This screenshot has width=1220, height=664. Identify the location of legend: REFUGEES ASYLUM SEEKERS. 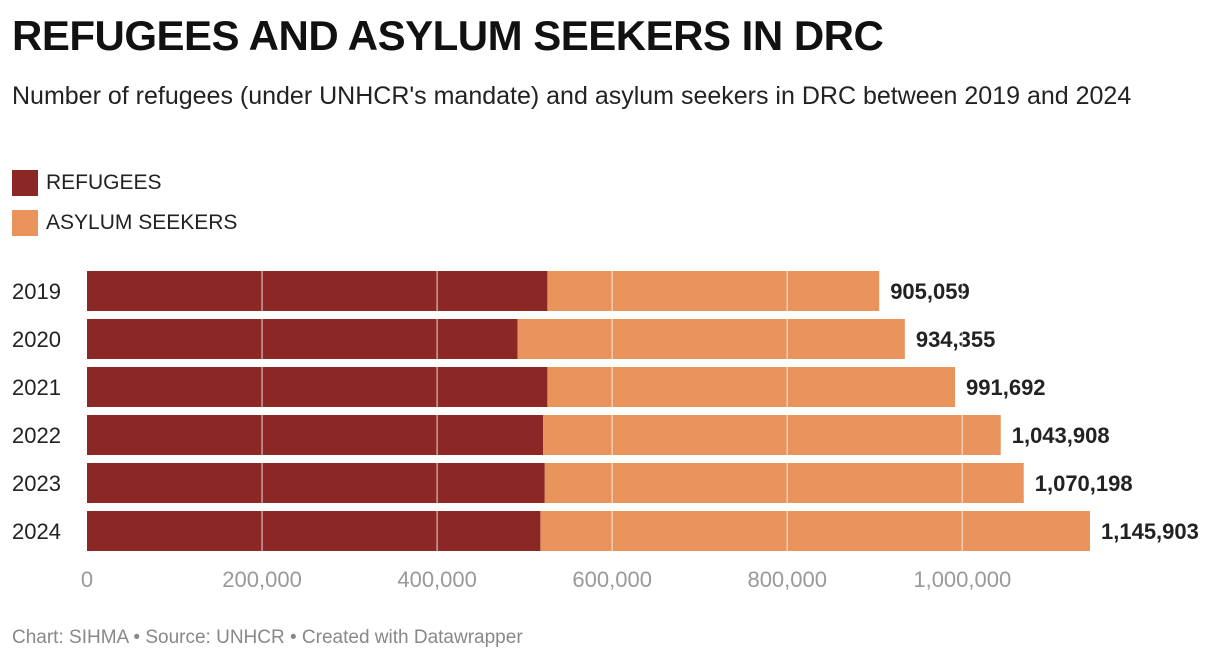
(124, 208).